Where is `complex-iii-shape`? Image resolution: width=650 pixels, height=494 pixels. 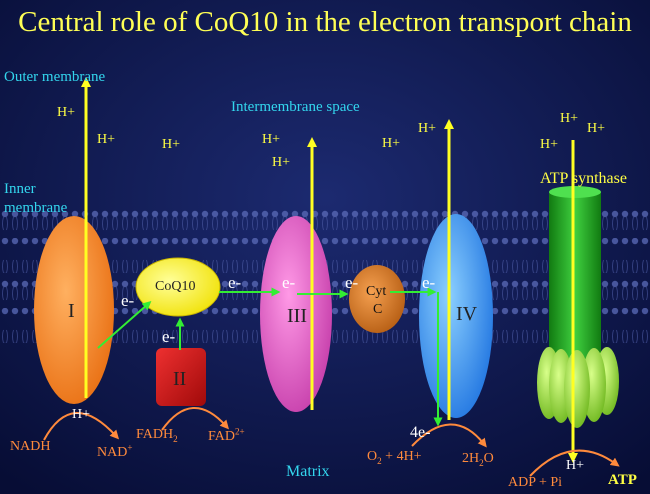 complex-iii-shape is located at coordinates (296, 314).